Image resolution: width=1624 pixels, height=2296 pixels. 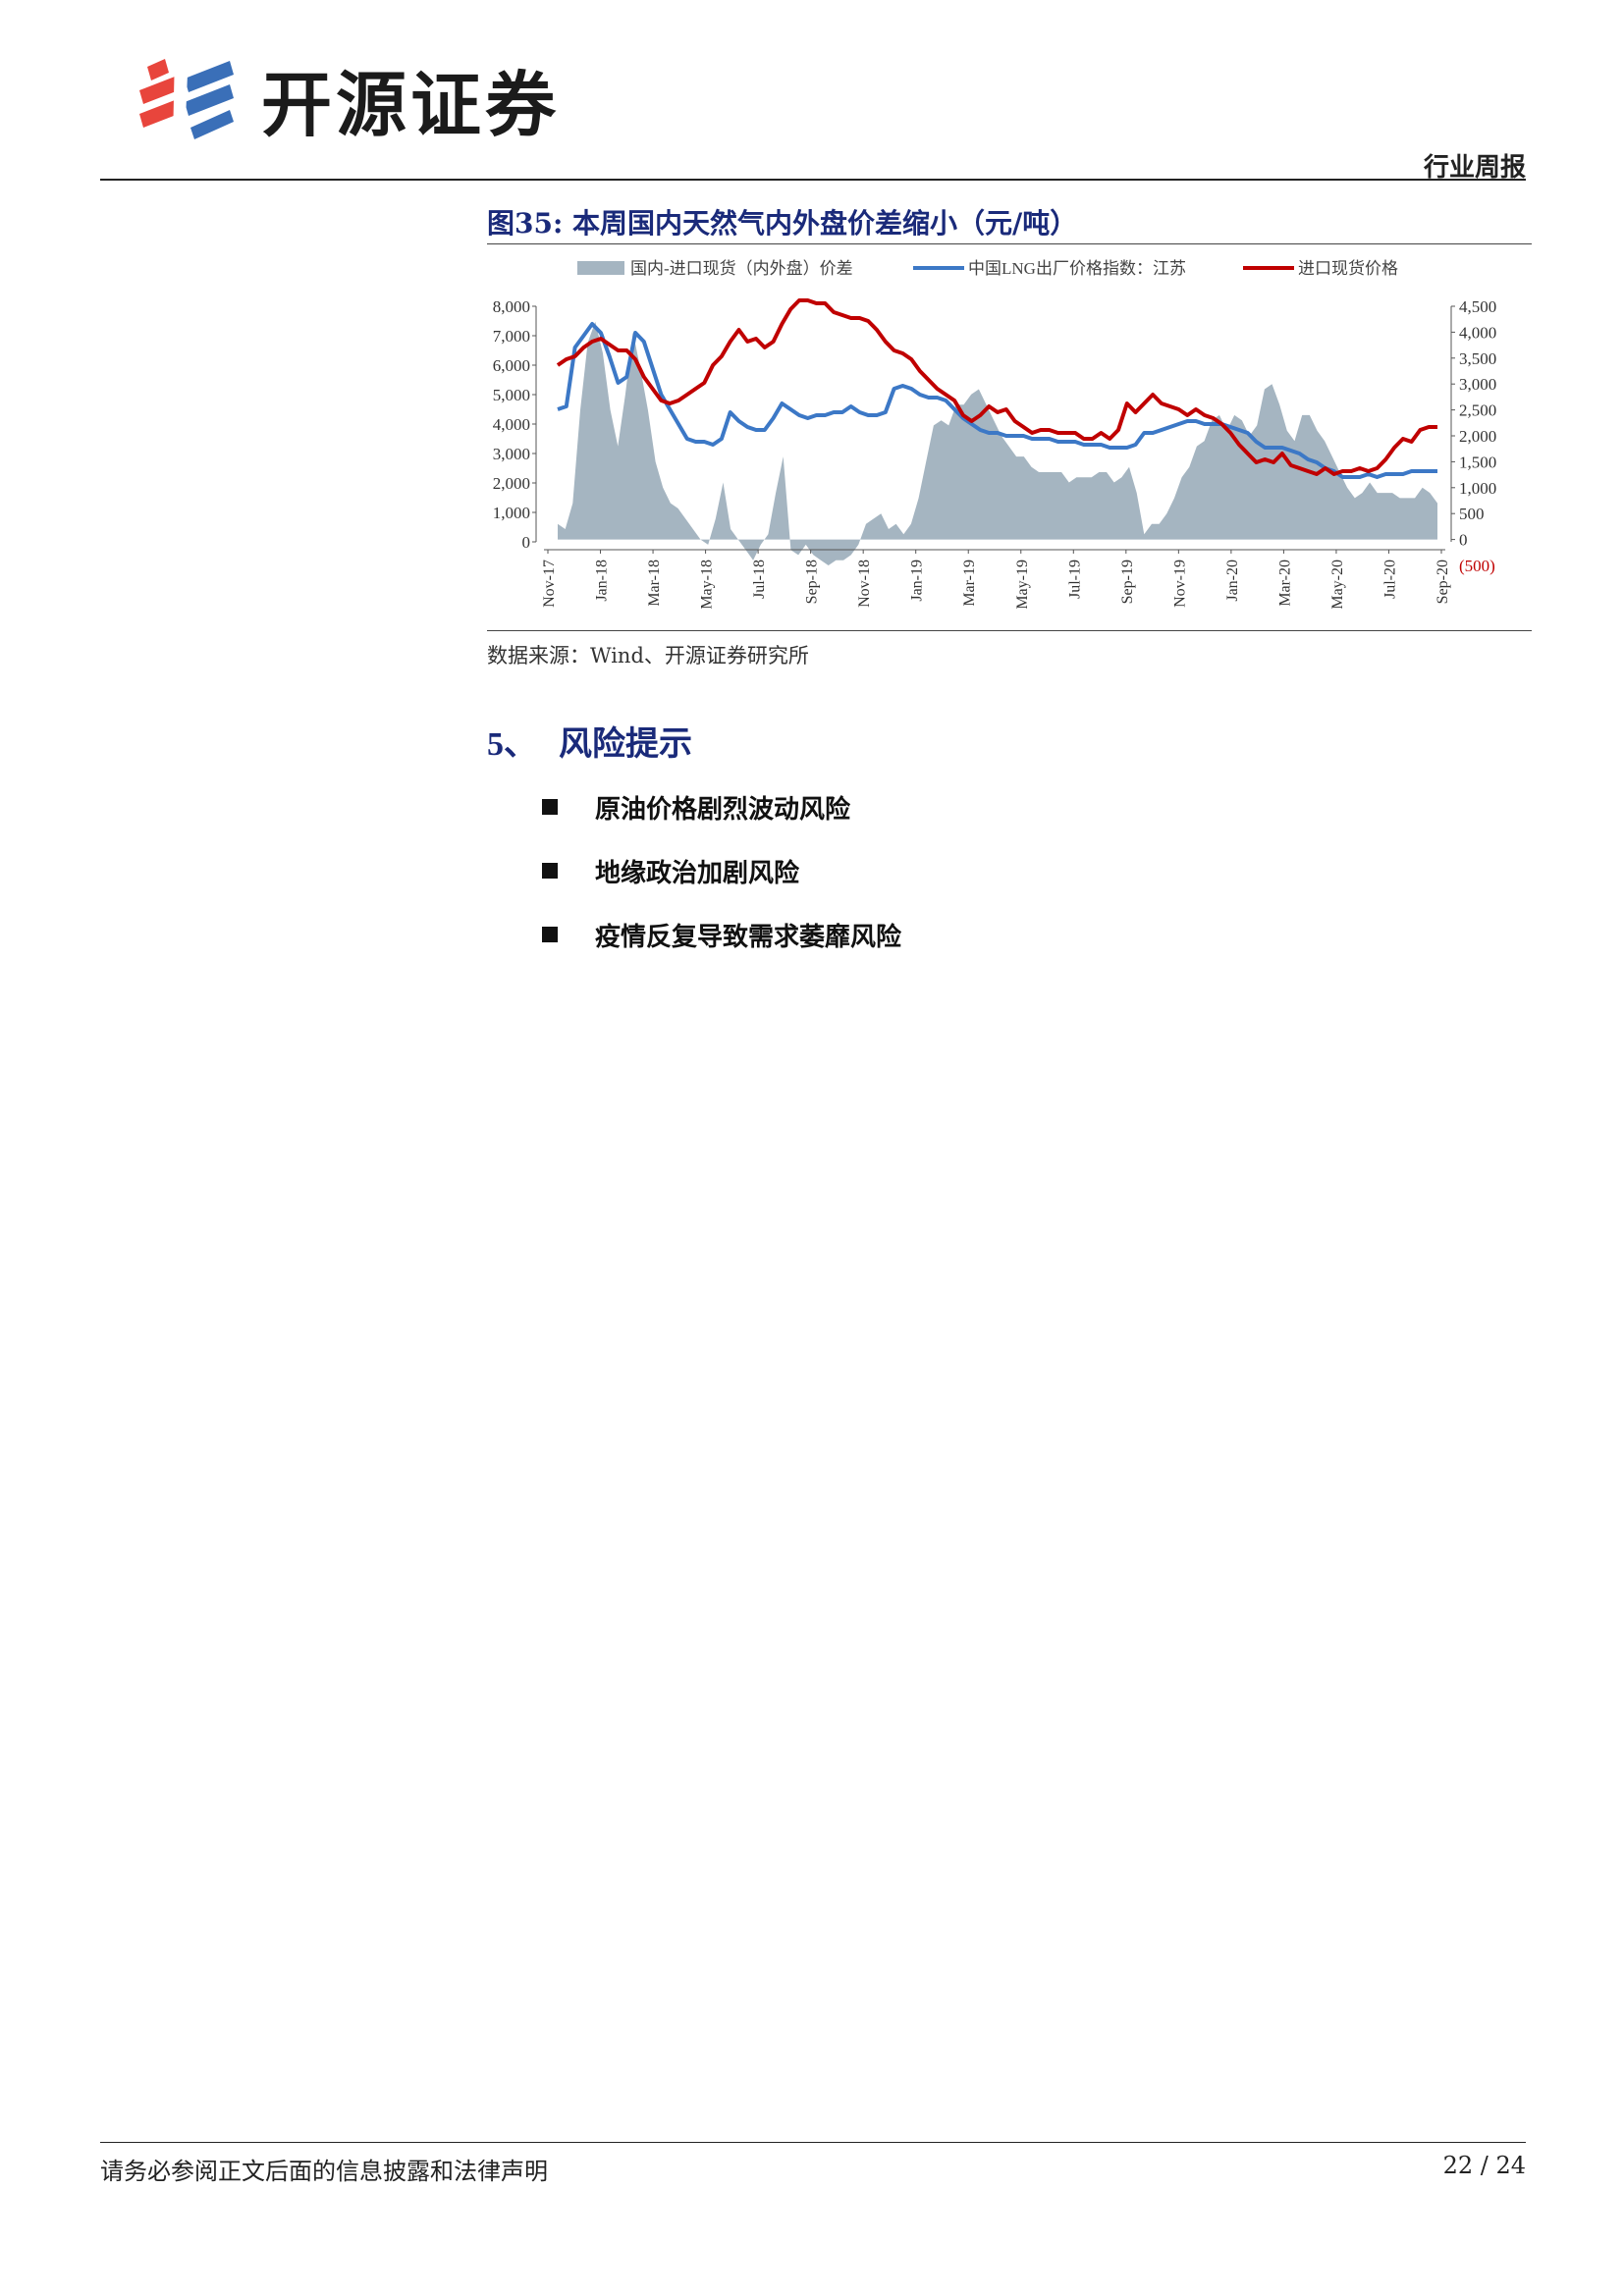 I want to click on left-tick-label: 0, so click(x=526, y=542).